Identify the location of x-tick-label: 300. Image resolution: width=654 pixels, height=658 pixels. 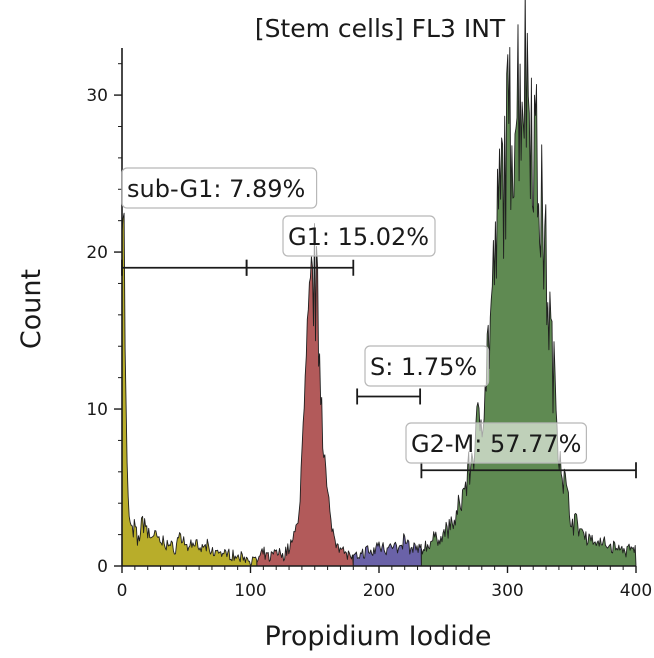
(507, 591).